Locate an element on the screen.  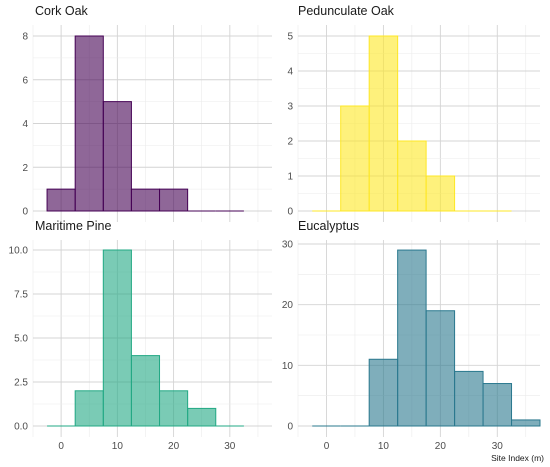
maritime-pine-ytick-label: 5.0 is located at coordinates (21, 339).